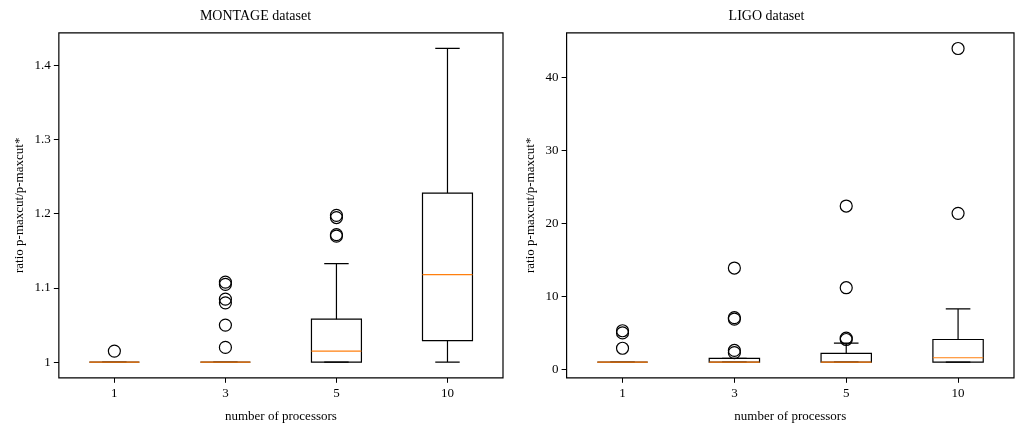 This screenshot has height=437, width=1032. I want to click on y-tick-label: 1, so click(47, 361).